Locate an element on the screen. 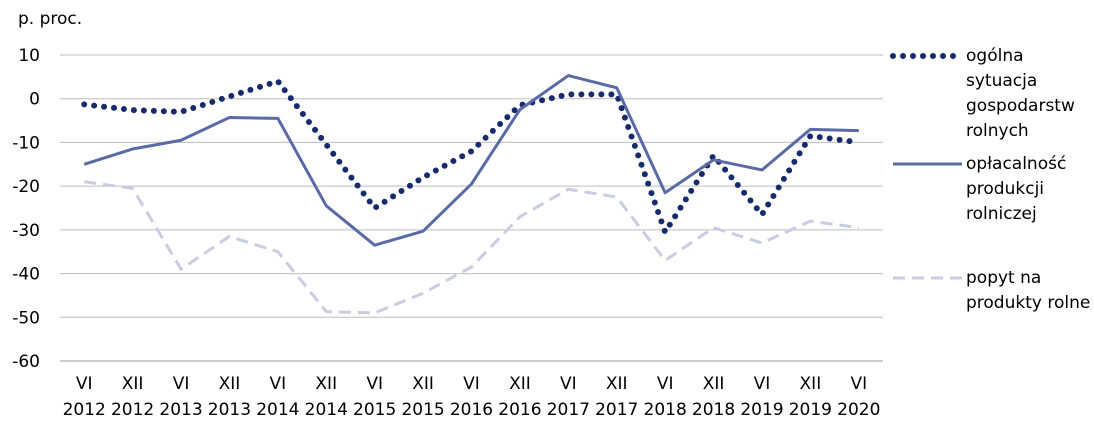 Image resolution: width=1094 pixels, height=423 pixels. x-tick-label-line: 2020 is located at coordinates (858, 410).